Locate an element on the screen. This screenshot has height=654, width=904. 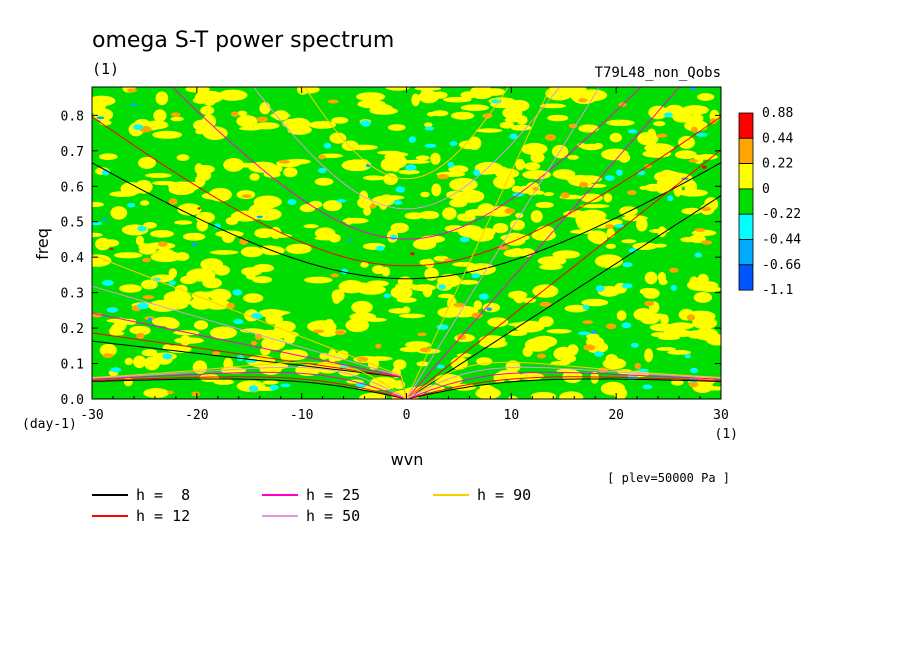
y-axis-label: freq is located at coordinates (42, 244).